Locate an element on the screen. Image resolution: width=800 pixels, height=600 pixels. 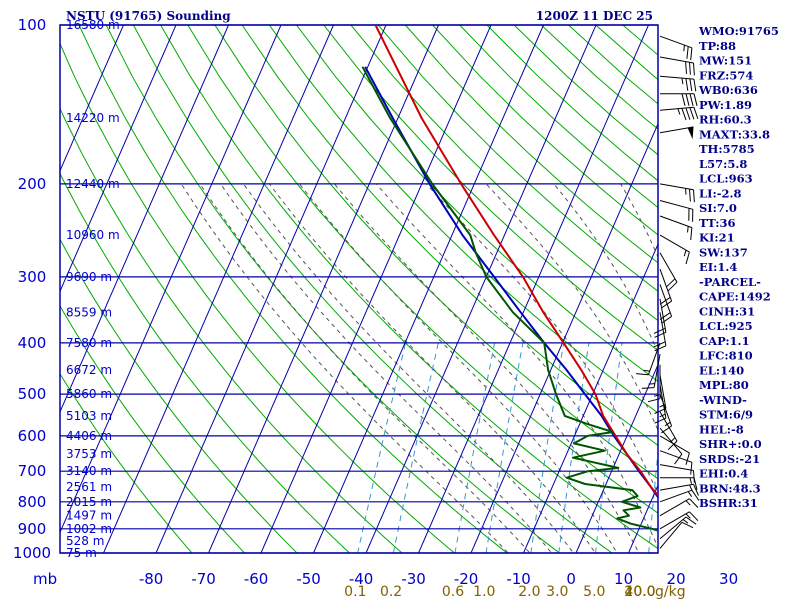
height-label: 7580 m is located at coordinates (89, 343).